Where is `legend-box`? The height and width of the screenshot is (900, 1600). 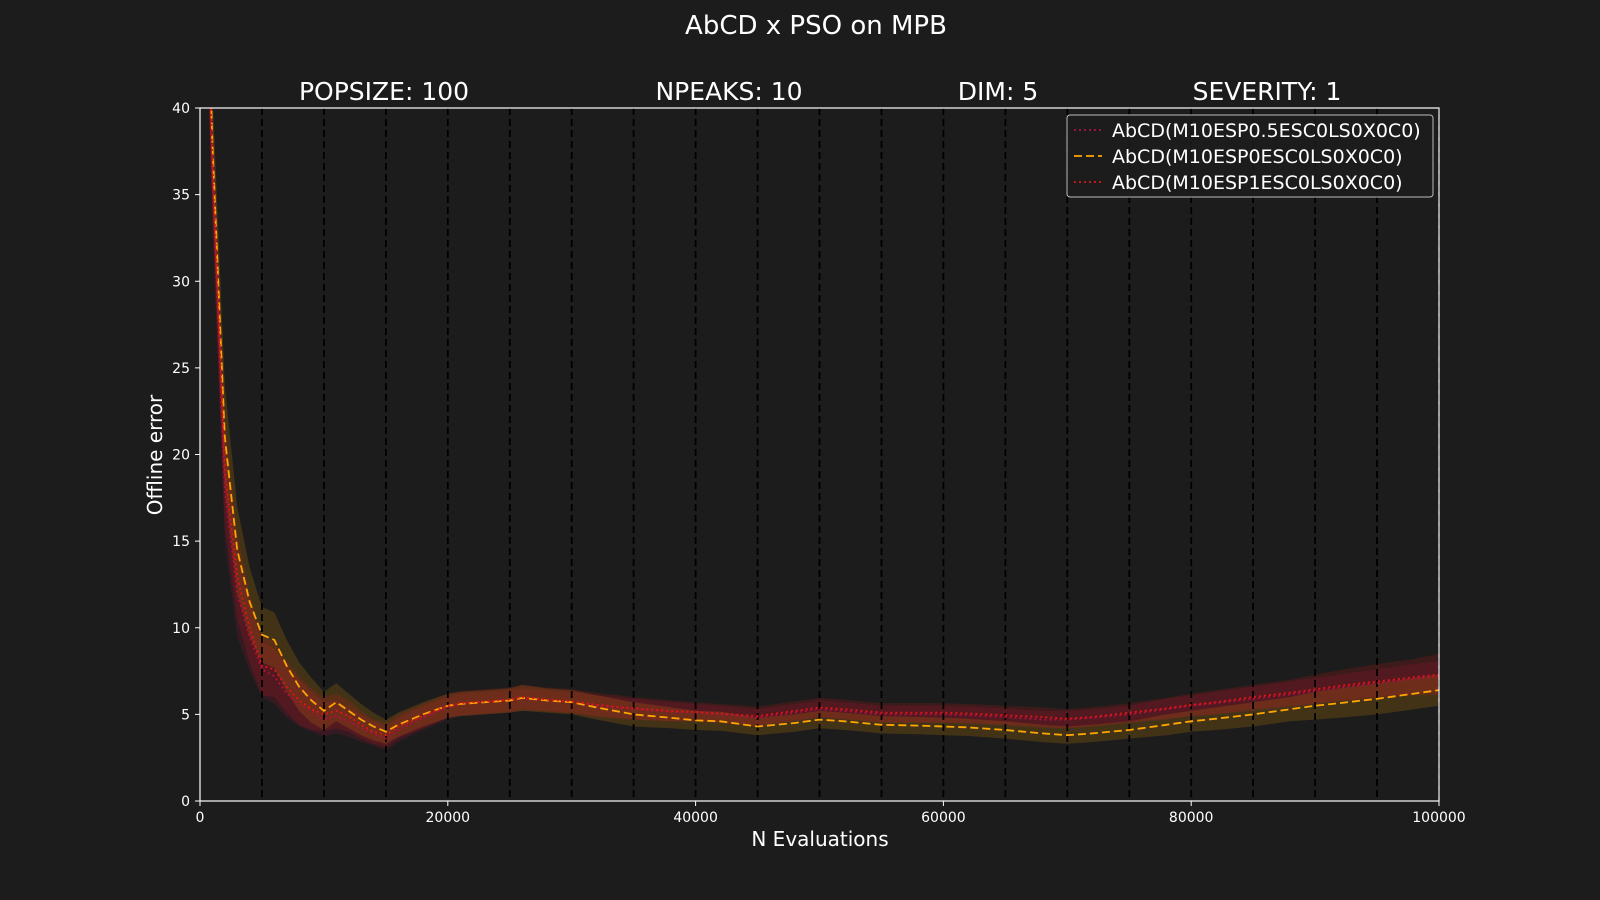 legend-box is located at coordinates (1250, 156).